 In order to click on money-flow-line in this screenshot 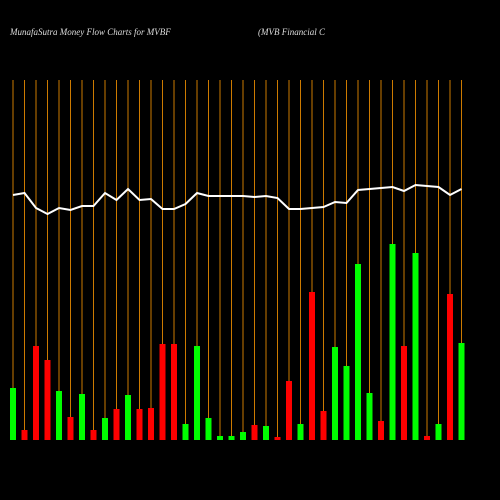, I will do `click(237, 199)`.